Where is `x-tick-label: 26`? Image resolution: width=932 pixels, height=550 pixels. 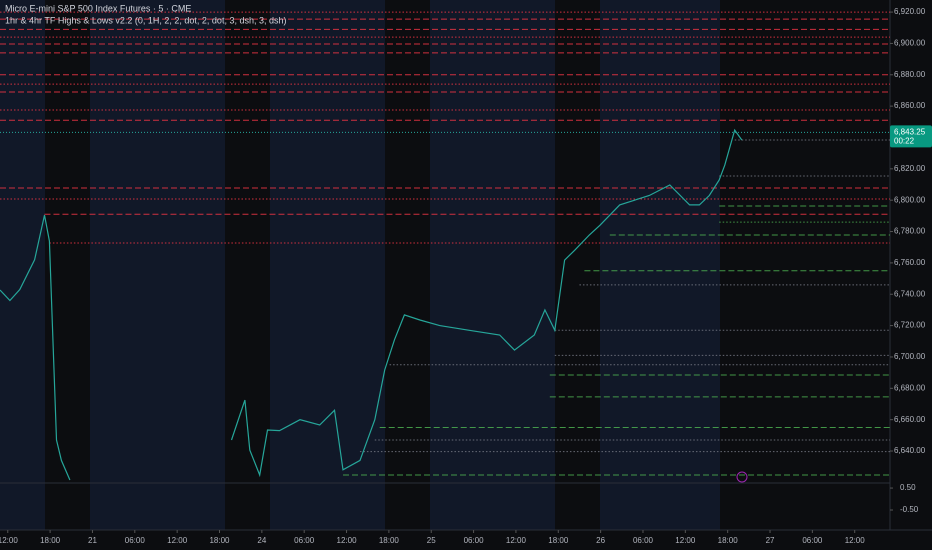 x-tick-label: 26 is located at coordinates (600, 540).